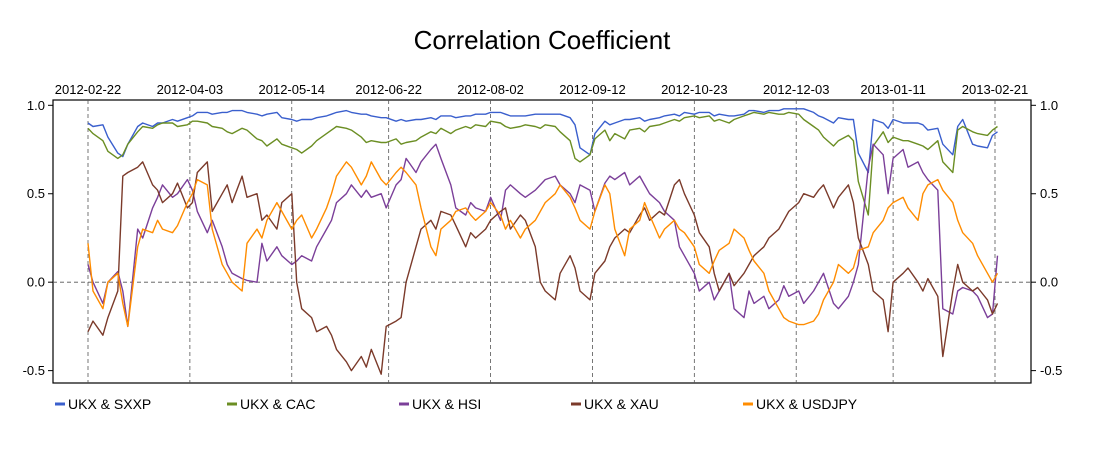 Image resolution: width=1100 pixels, height=472 pixels. What do you see at coordinates (109, 404) in the screenshot?
I see `legend-label-ukx-sxxp: UKX & SXXP` at bounding box center [109, 404].